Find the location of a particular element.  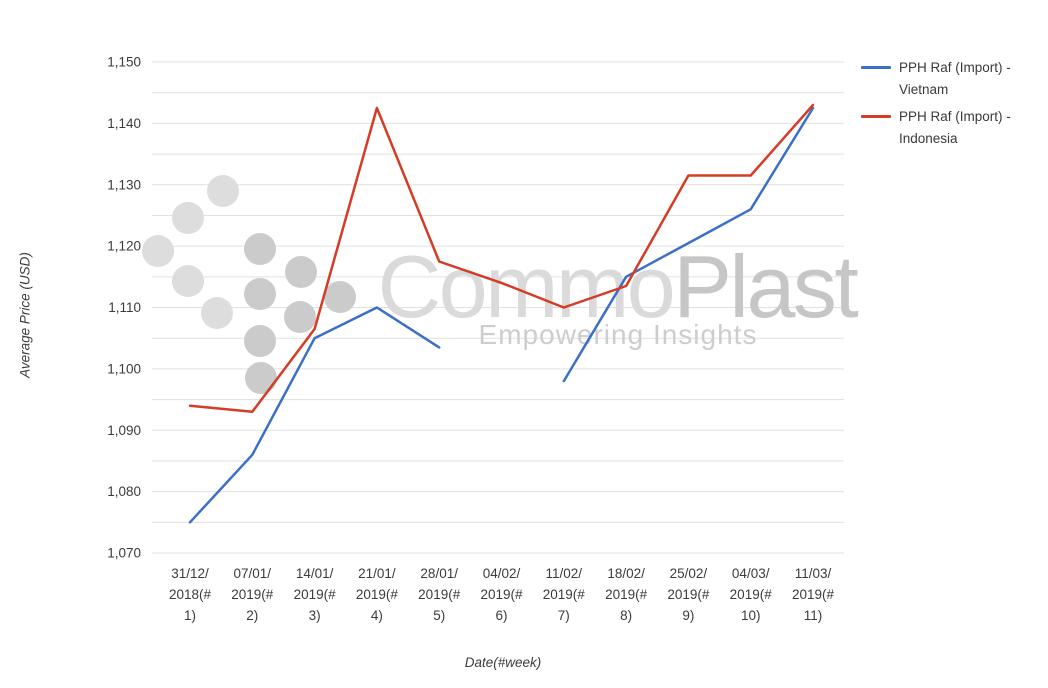

legend-label-indonesia: PPH Raf (Import) - Indonesia is located at coordinates (955, 128).